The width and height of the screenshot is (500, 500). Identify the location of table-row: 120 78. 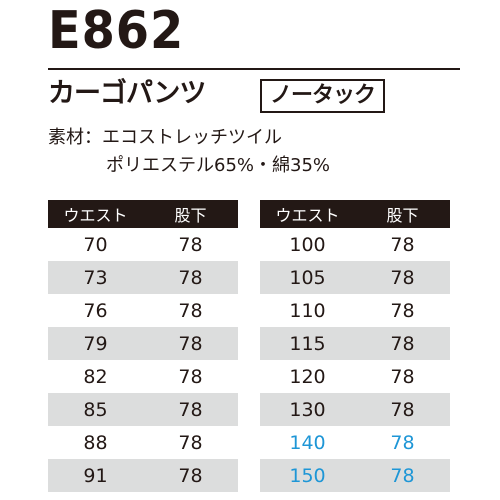
(355, 376).